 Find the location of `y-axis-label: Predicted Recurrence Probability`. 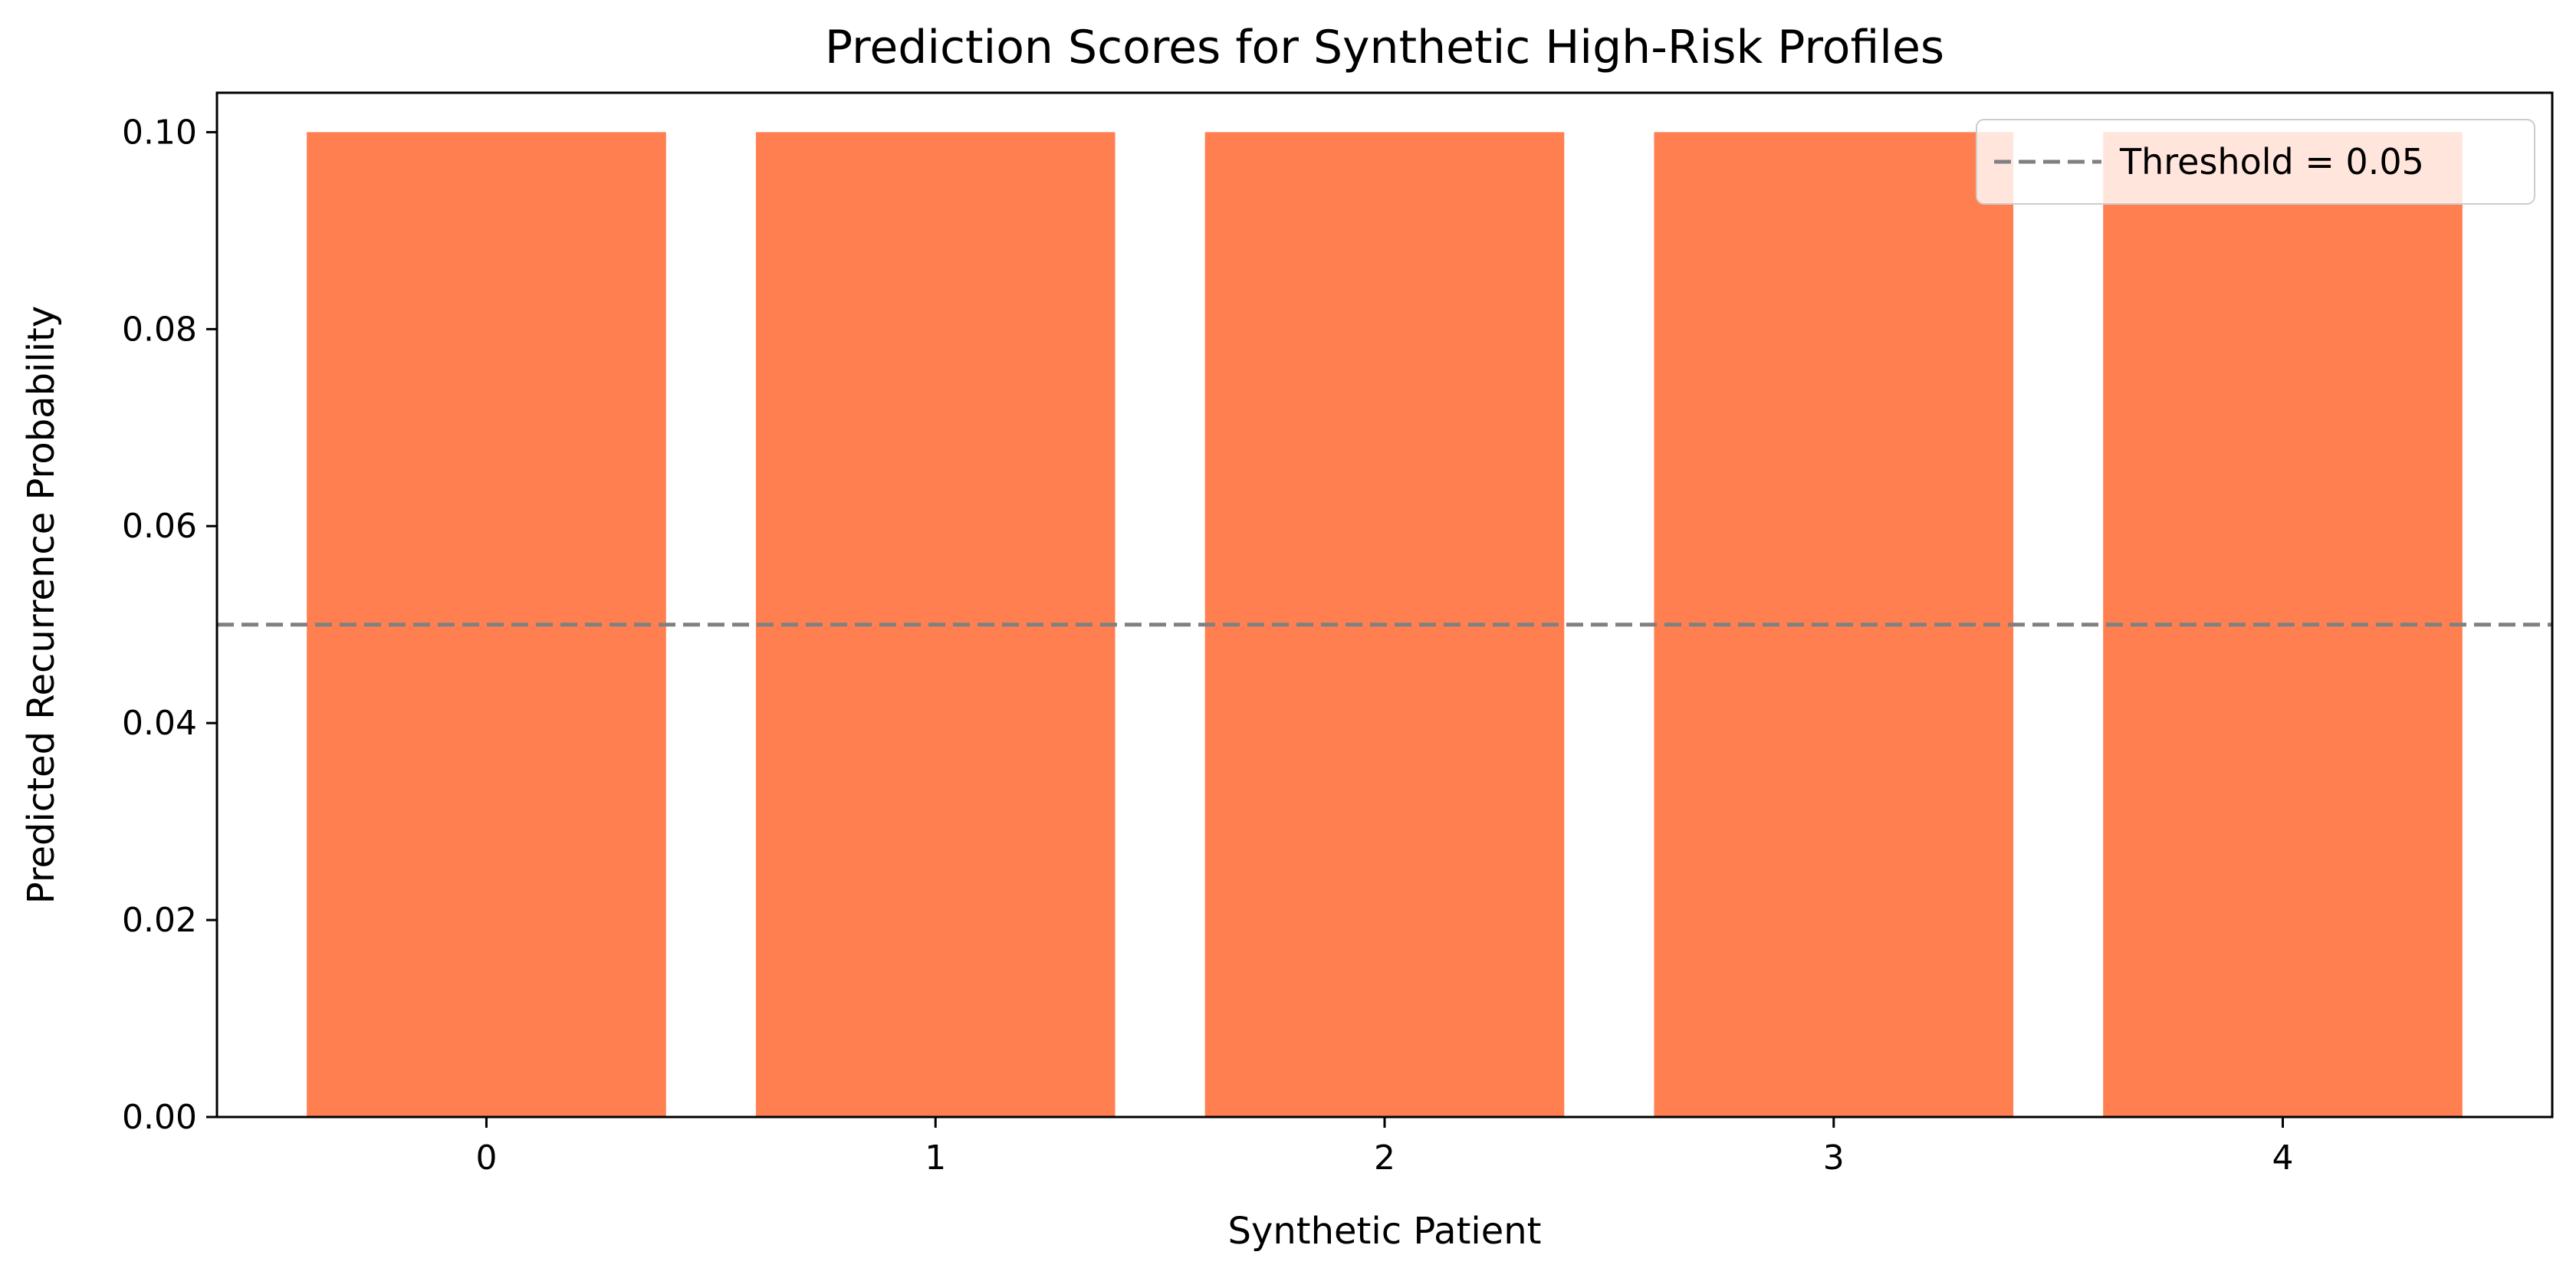

y-axis-label: Predicted Recurrence Probability is located at coordinates (41, 605).